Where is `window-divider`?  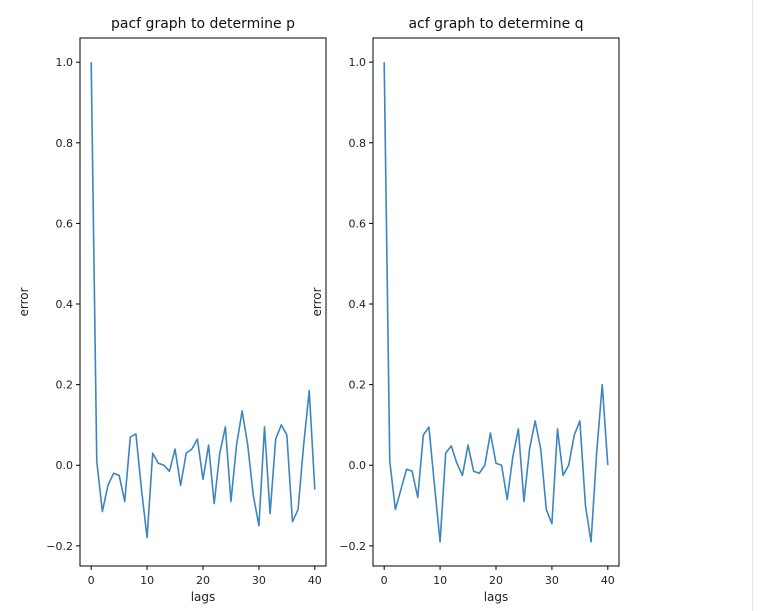
window-divider is located at coordinates (752, 305).